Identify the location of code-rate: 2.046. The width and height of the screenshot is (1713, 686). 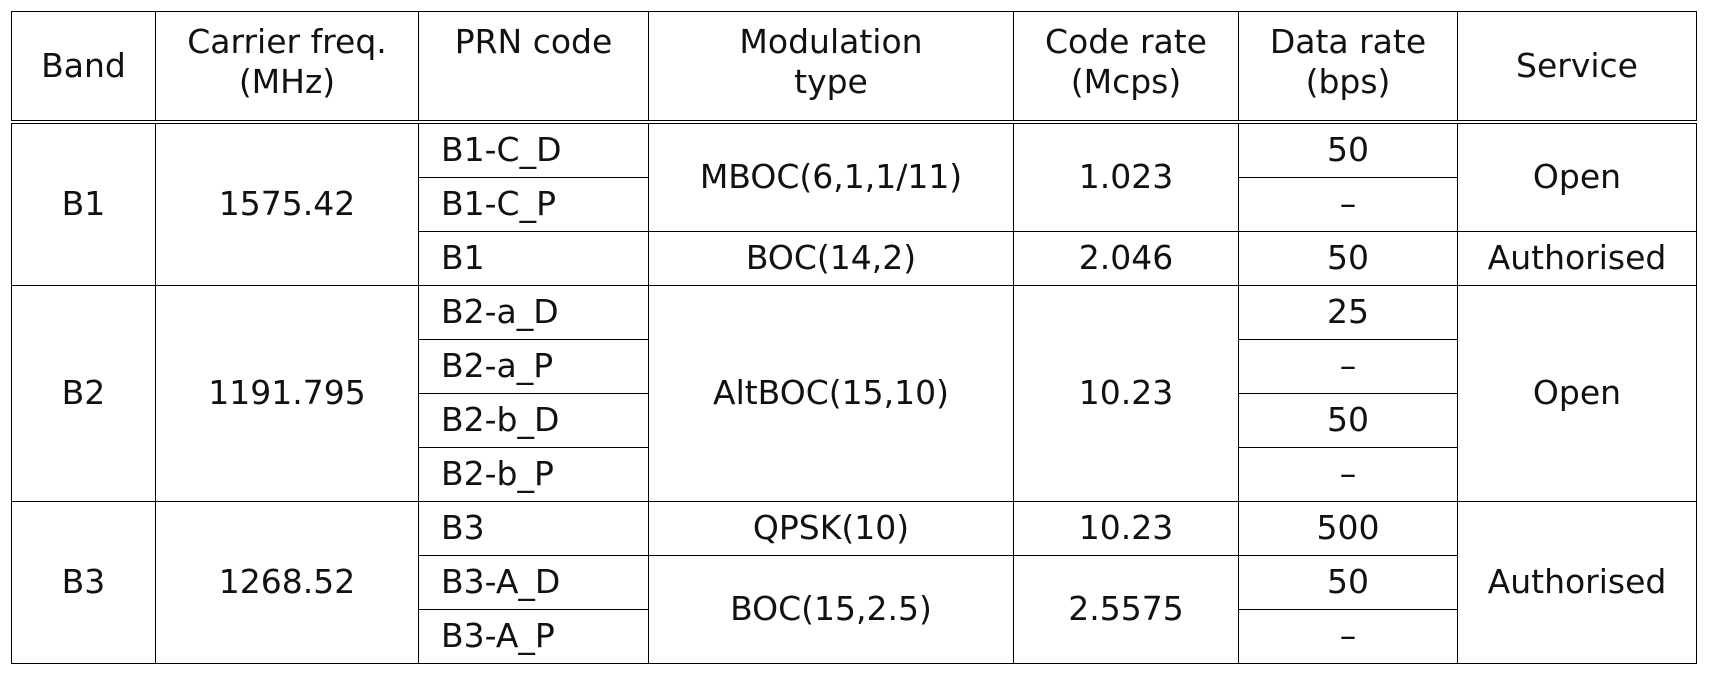
(1126, 258).